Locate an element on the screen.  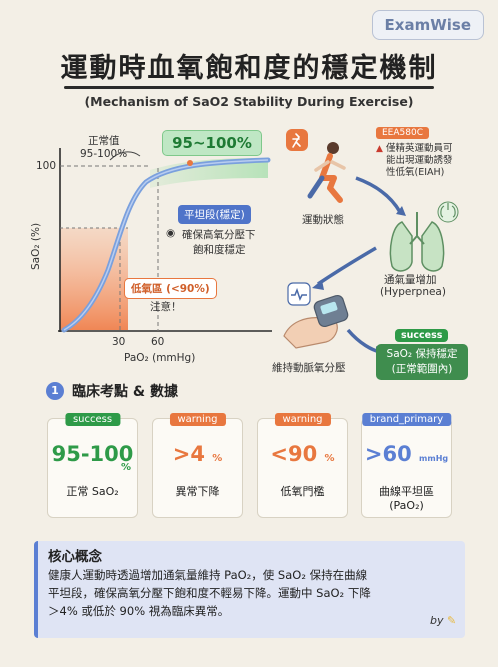
concept-title: 核心概念 is located at coordinates (75, 557).